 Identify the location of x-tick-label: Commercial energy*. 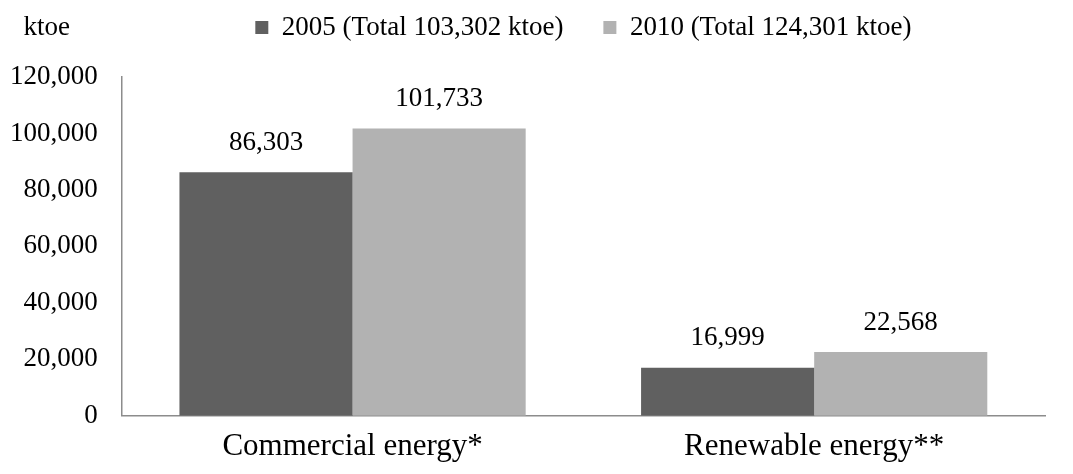
(352, 444).